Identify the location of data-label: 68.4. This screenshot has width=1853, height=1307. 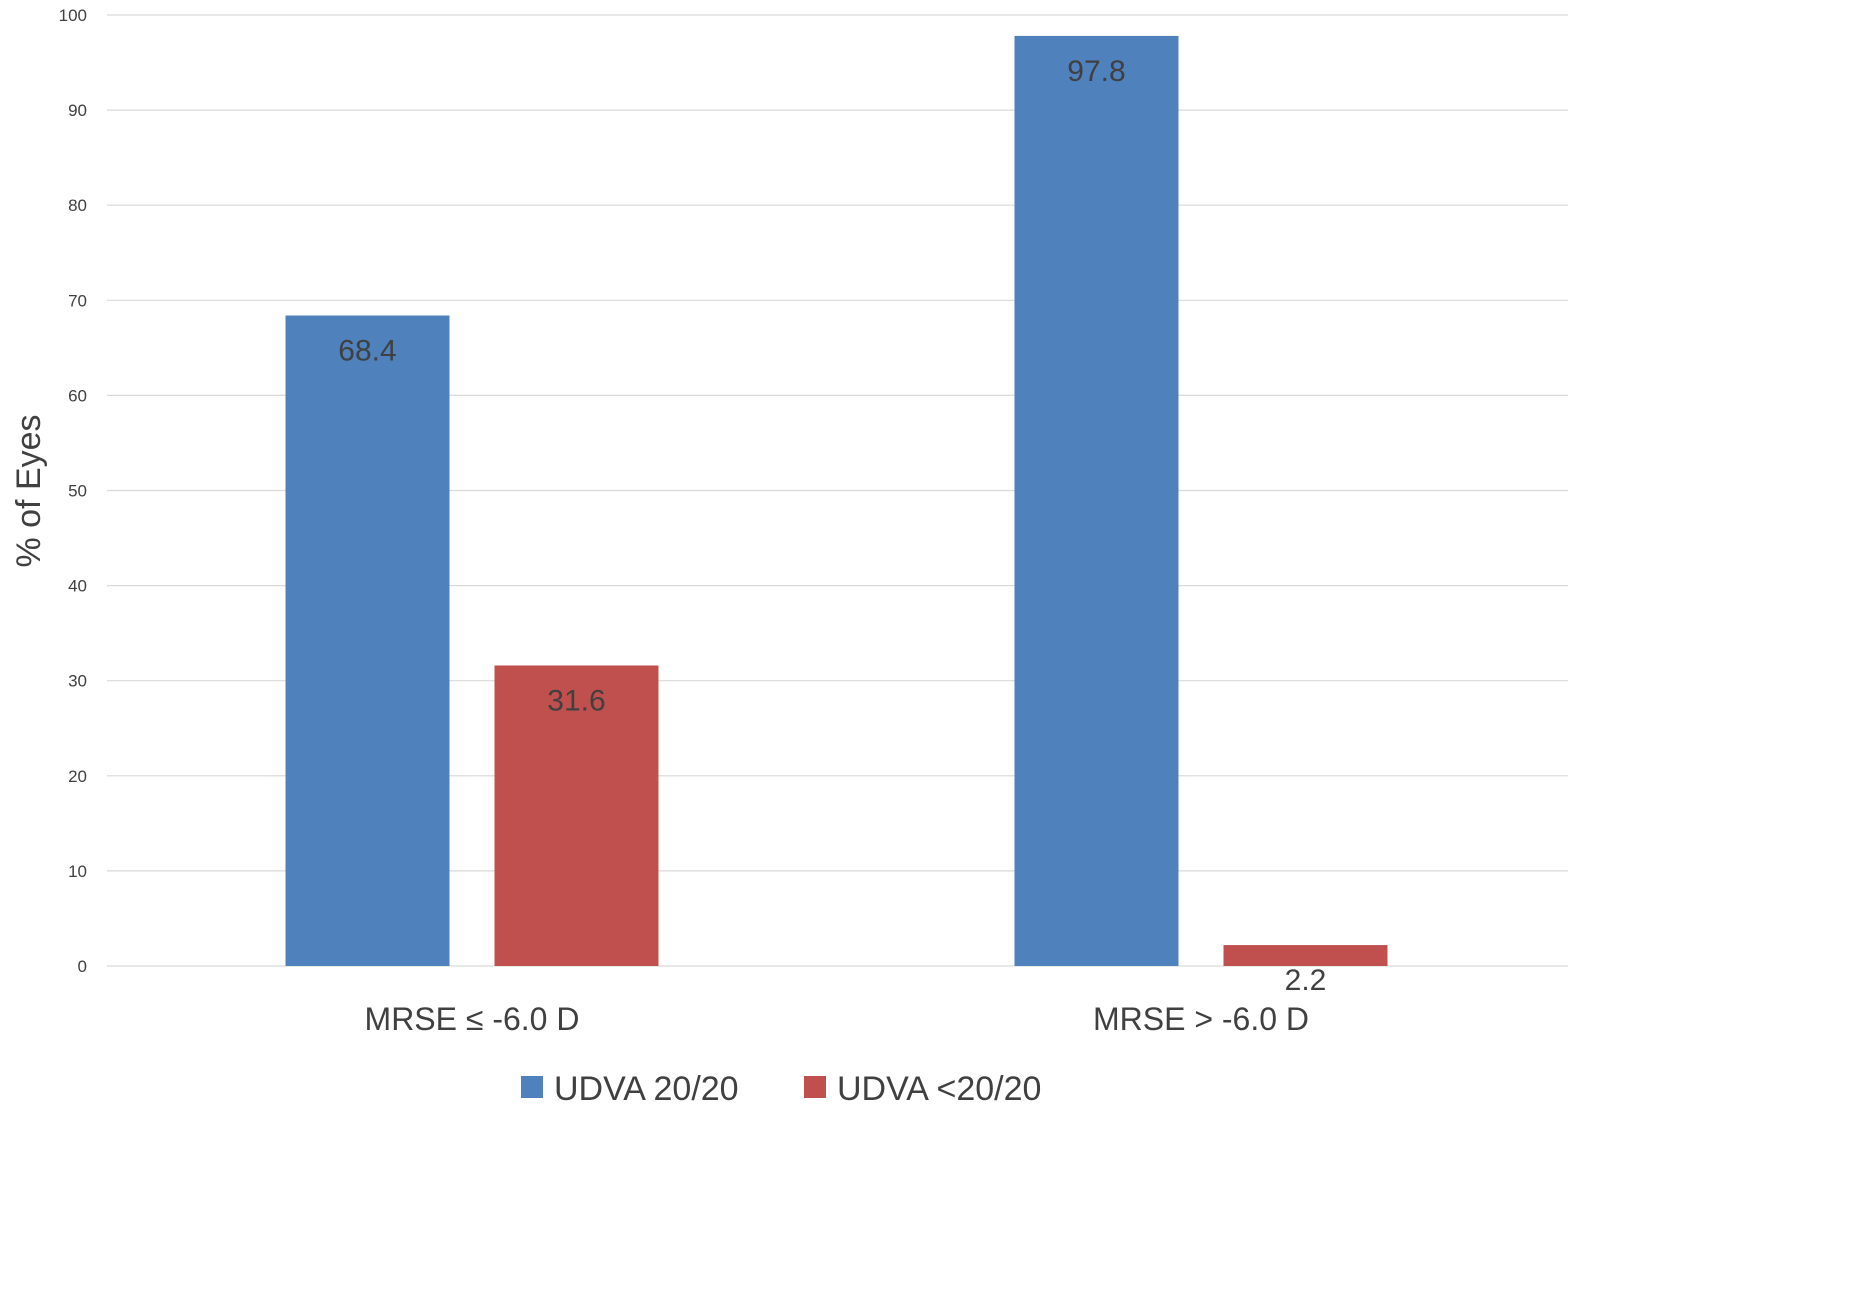
(367, 351).